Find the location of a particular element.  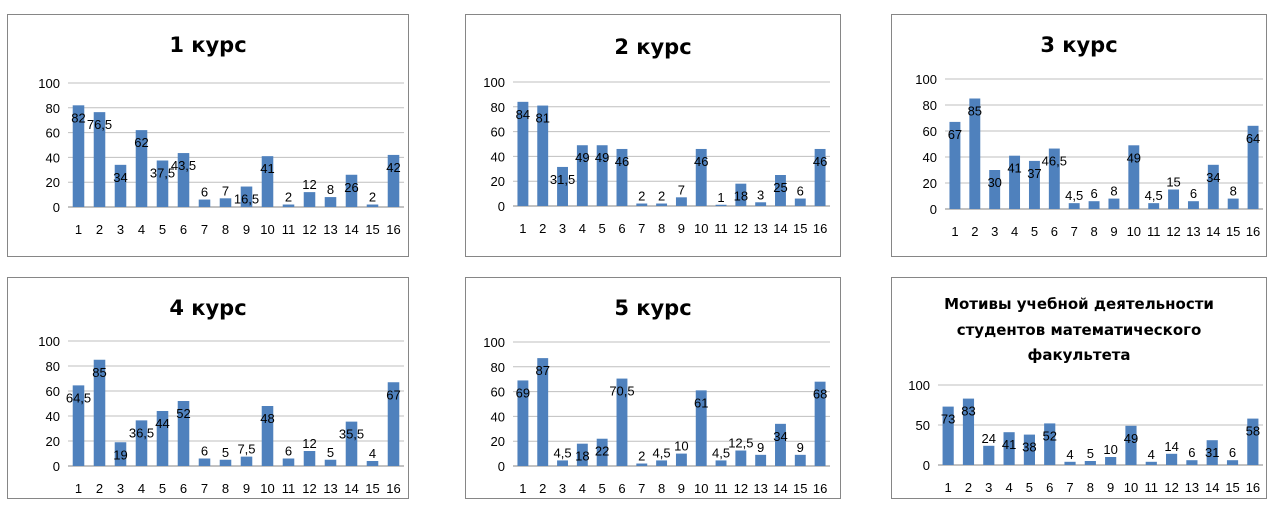

data-label: 64,5 is located at coordinates (78, 397).